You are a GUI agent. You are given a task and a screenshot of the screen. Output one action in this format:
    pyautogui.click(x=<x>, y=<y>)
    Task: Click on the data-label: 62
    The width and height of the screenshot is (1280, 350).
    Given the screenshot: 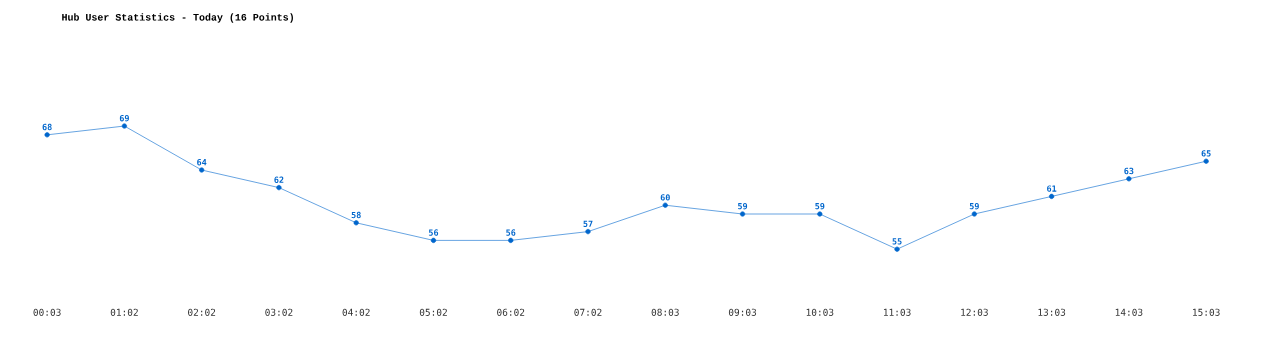 What is the action you would take?
    pyautogui.click(x=279, y=179)
    